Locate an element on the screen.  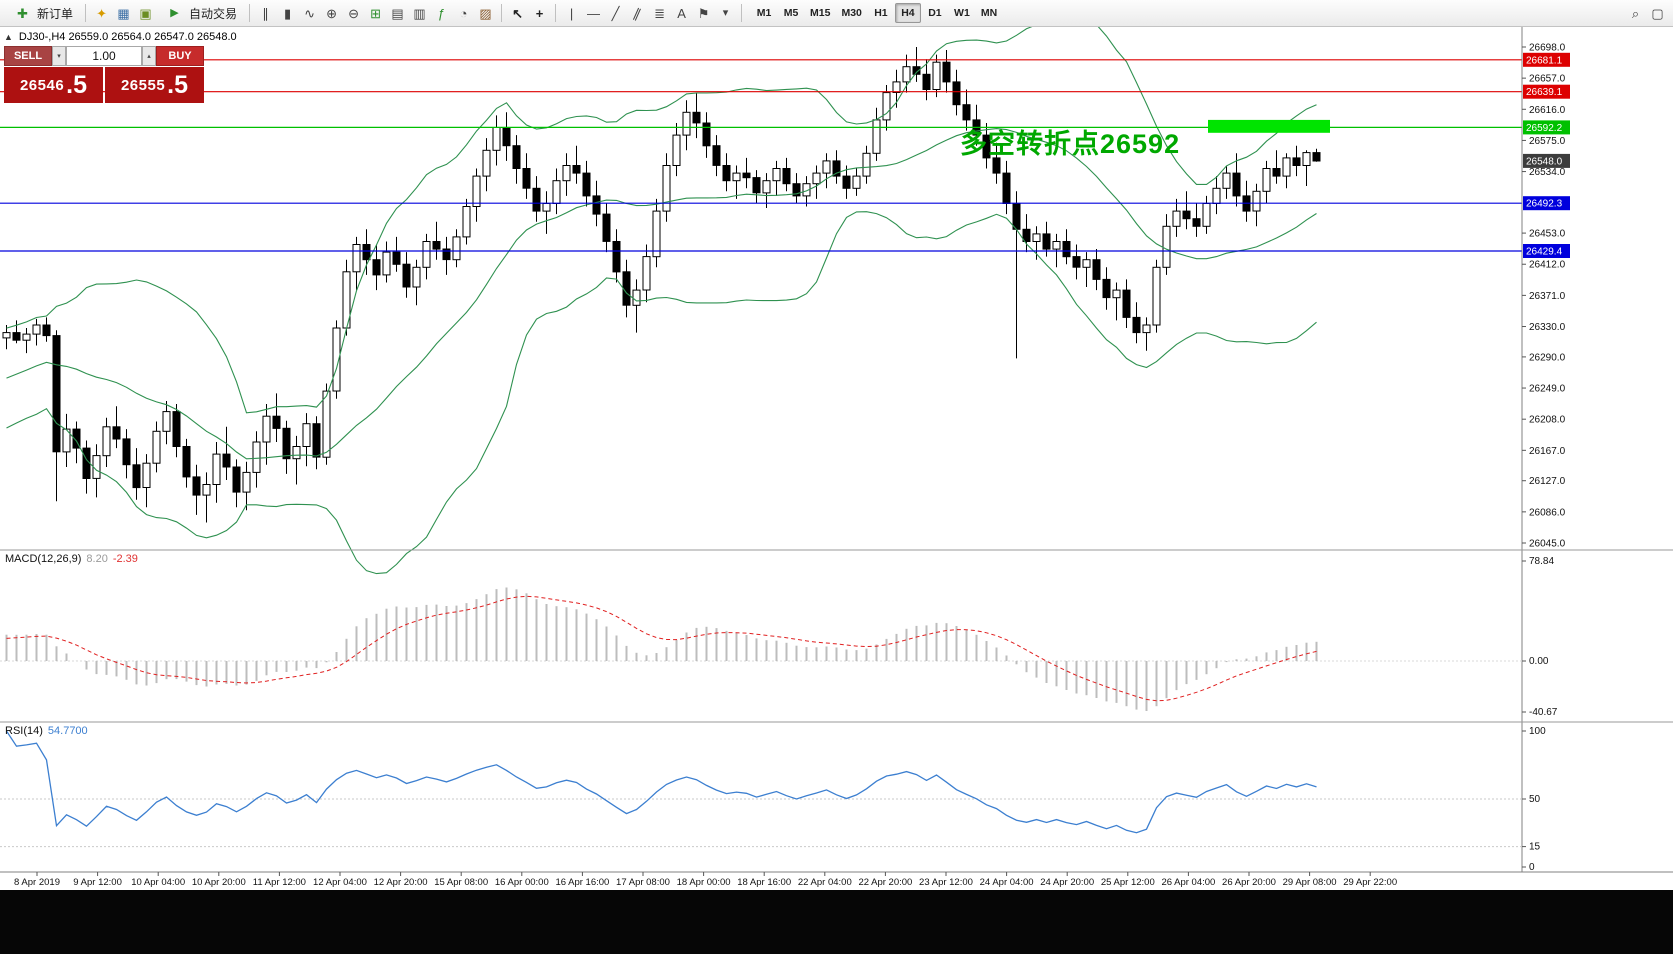
svg-text: 26575.0 is located at coordinates (1547, 141).